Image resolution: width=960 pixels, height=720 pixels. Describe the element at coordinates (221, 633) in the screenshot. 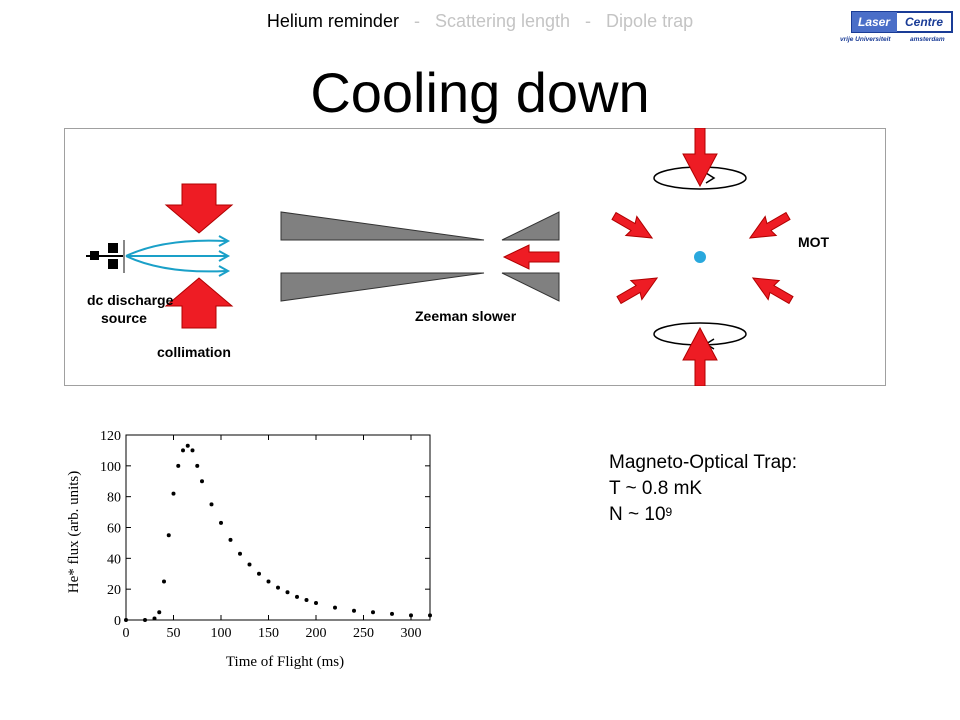

I see `x-tick-label: 100` at that location.